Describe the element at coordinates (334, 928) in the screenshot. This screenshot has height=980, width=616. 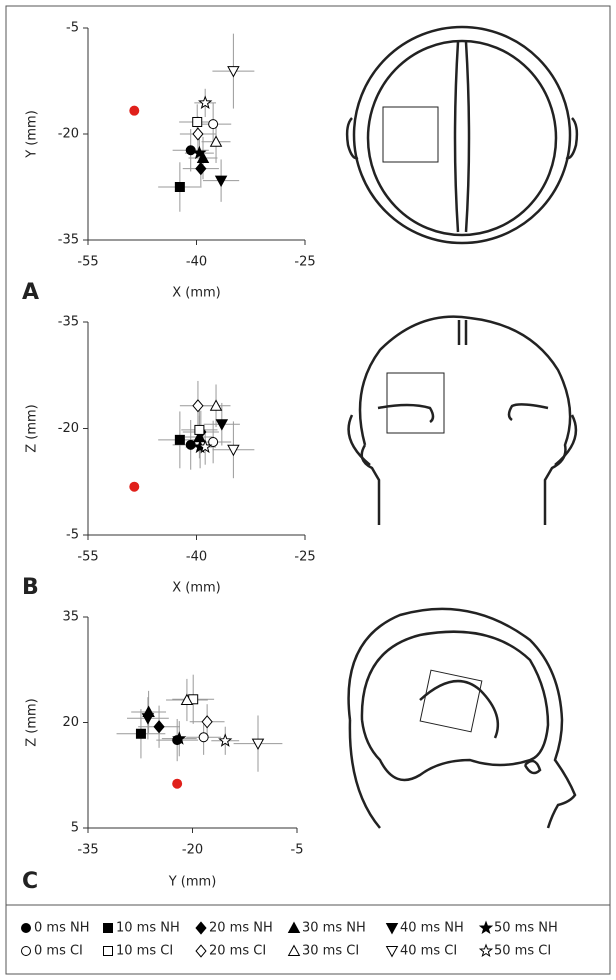
I see `legend-label: 30 ms NH` at that location.